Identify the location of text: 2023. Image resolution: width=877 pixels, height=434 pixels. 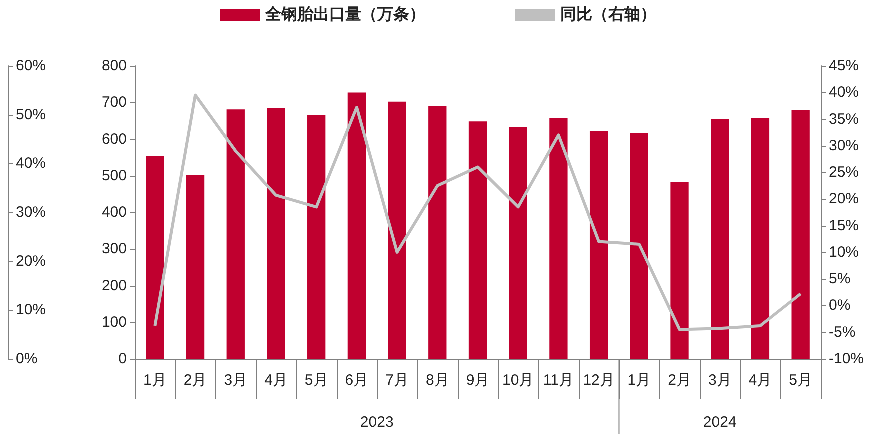
(377, 422).